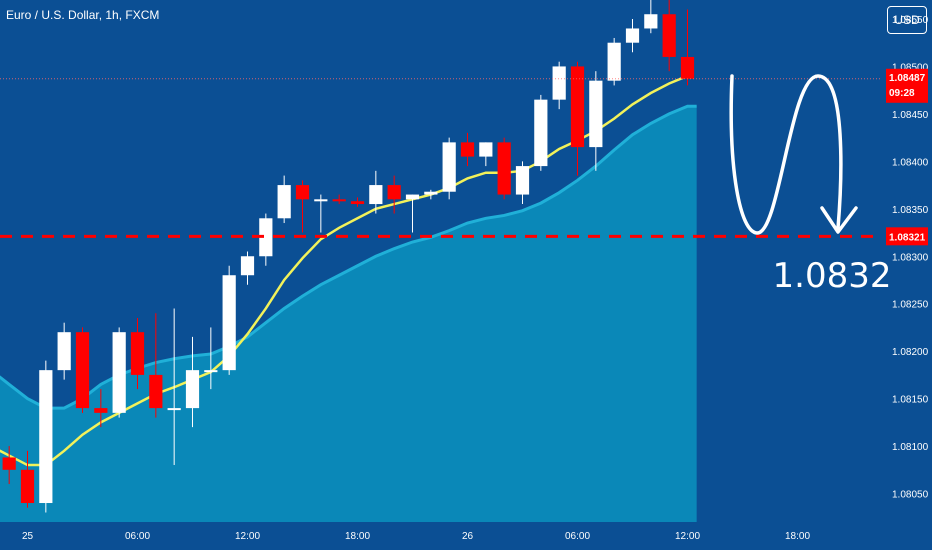 This screenshot has height=550, width=932. What do you see at coordinates (910, 352) in the screenshot?
I see `price-tick-label: 1.08200` at bounding box center [910, 352].